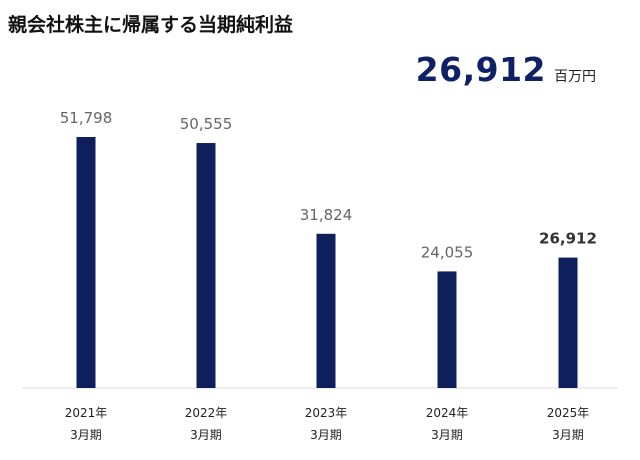 The width and height of the screenshot is (640, 460). I want to click on x-tick-period-4: 3月期, so click(568, 435).